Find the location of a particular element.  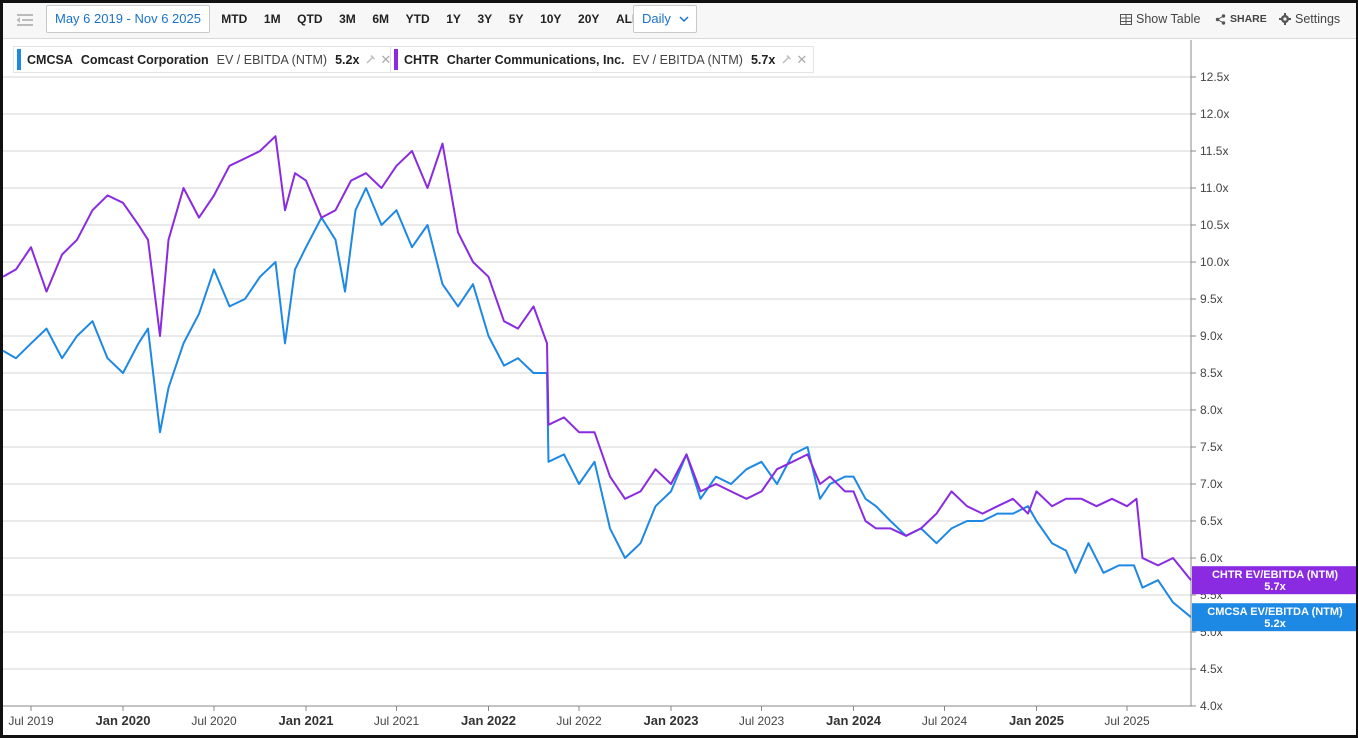

x-tick-label: Jan 2023 is located at coordinates (671, 720).